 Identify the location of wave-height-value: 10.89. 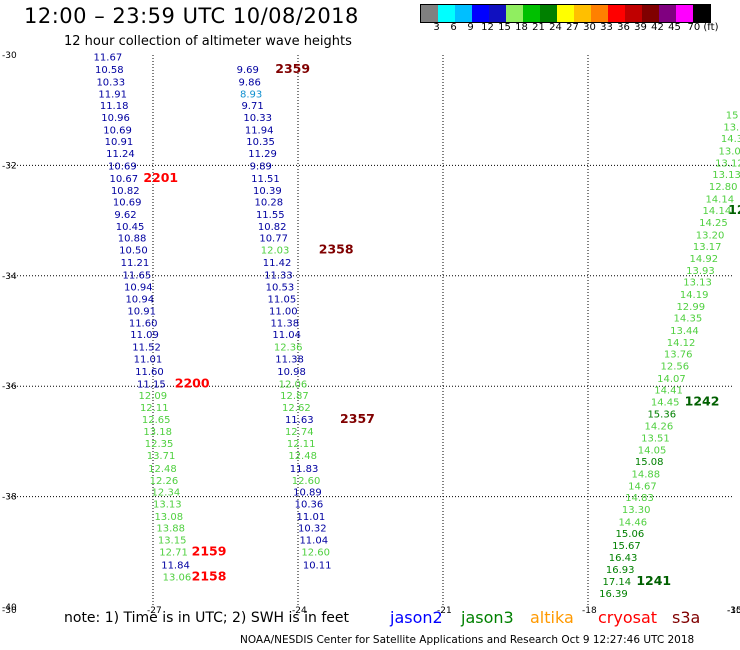
(307, 492).